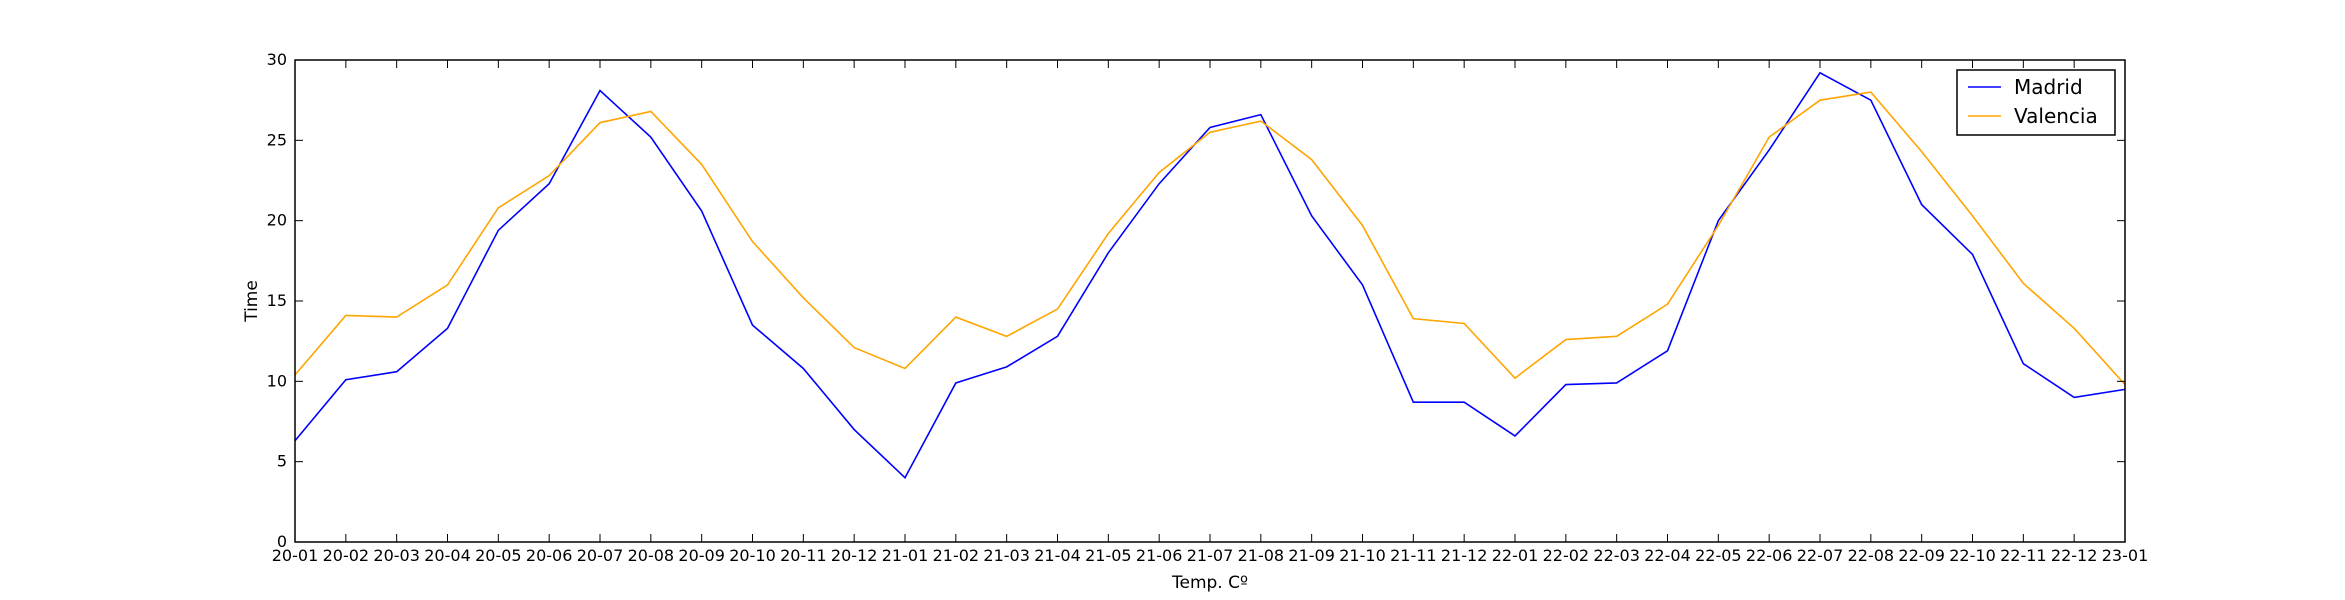  What do you see at coordinates (1108, 555) in the screenshot?
I see `x-tick-label: 21-05` at bounding box center [1108, 555].